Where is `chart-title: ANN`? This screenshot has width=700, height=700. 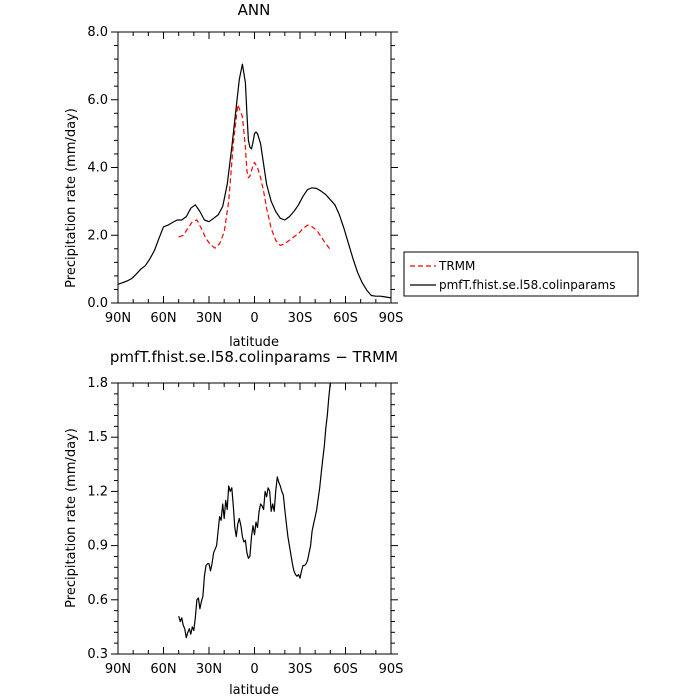
chart-title: ANN is located at coordinates (254, 10).